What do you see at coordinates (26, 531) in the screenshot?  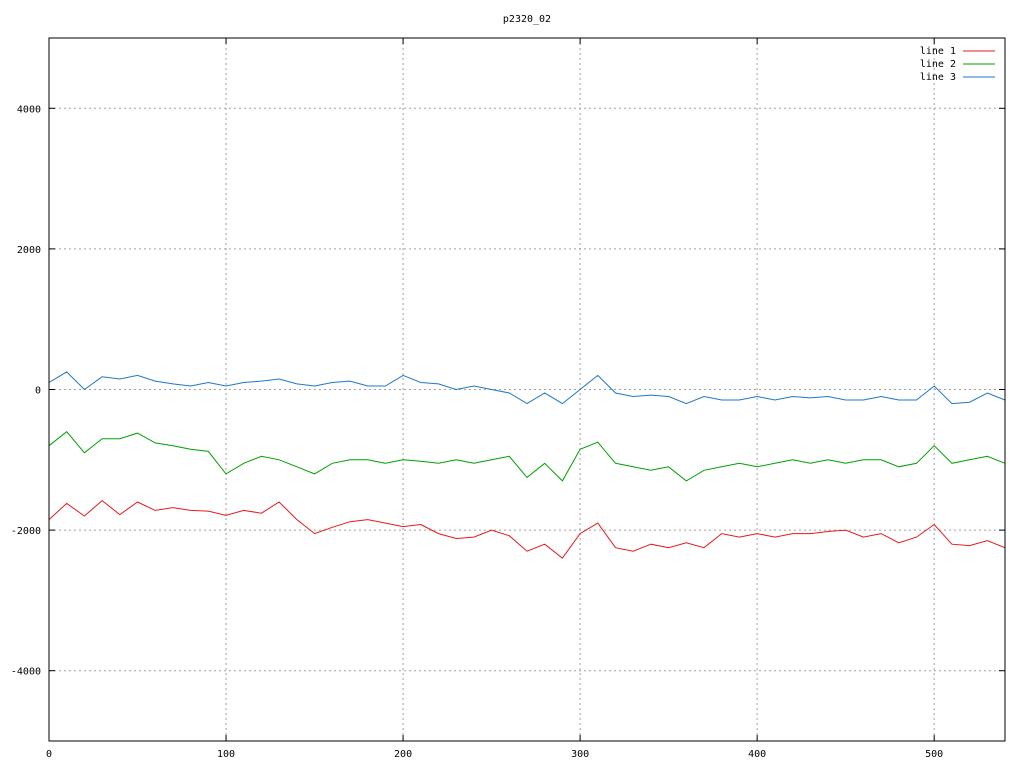 I see `y-tick-label: -2000` at bounding box center [26, 531].